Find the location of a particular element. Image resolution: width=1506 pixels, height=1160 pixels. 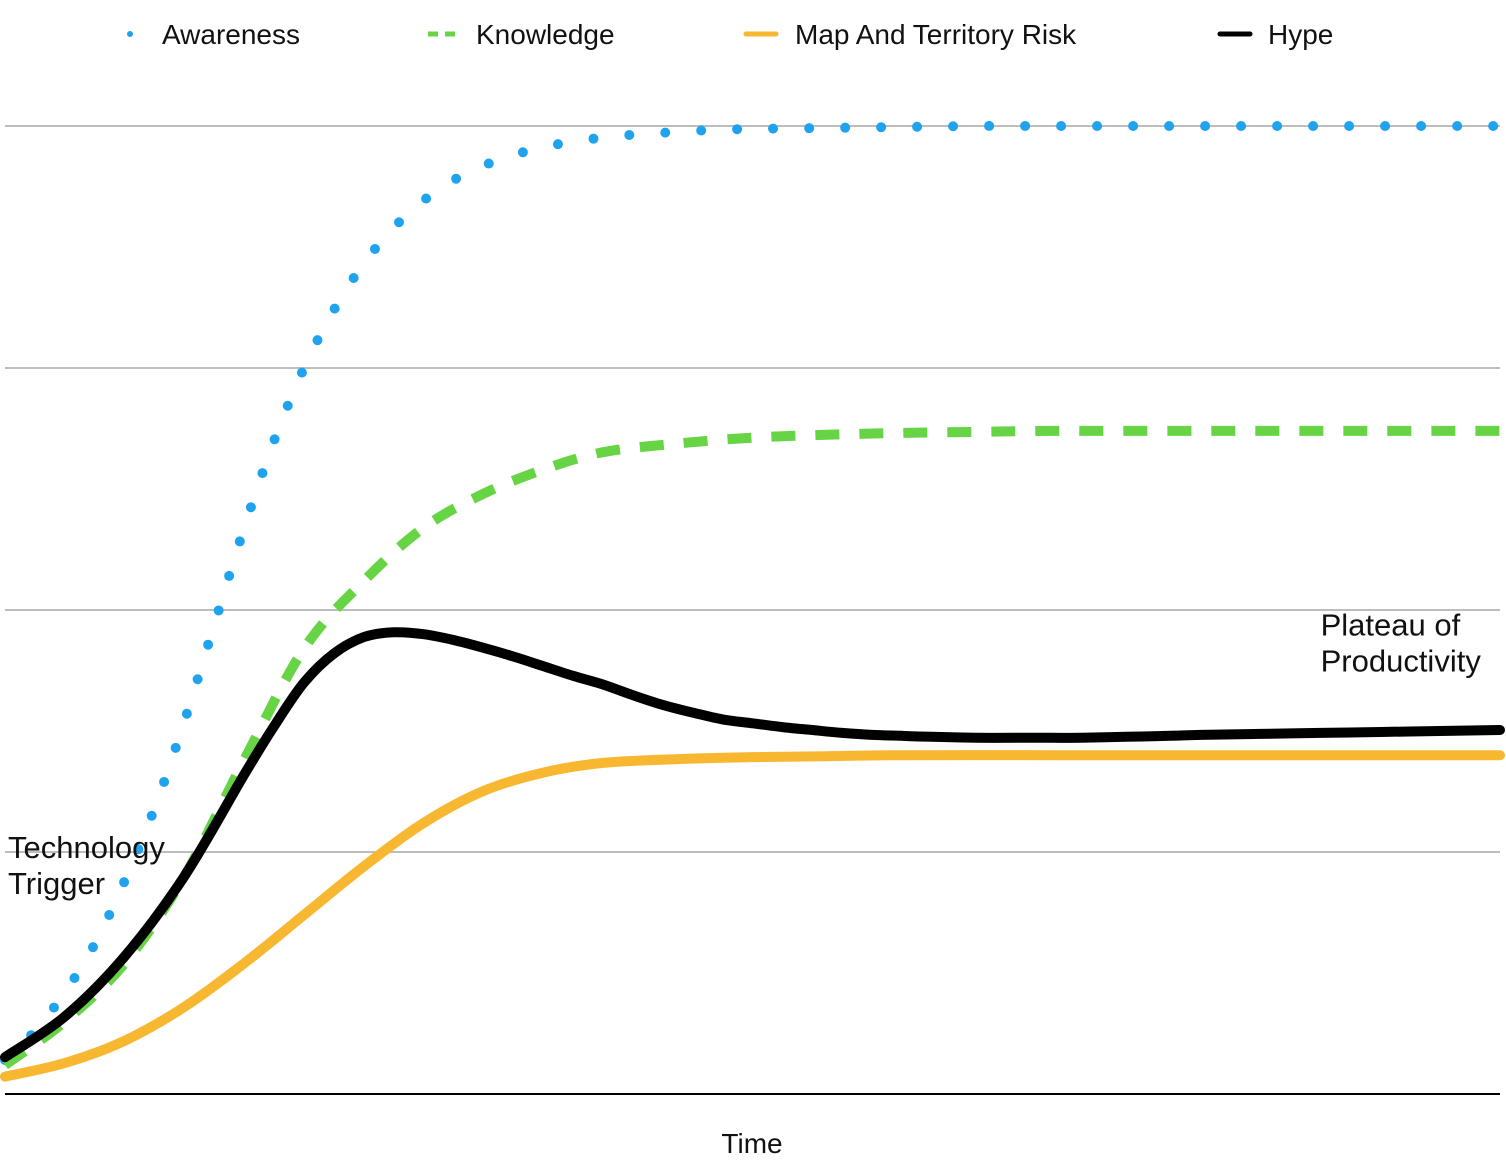

x-axis-label: Time is located at coordinates (751, 1143).